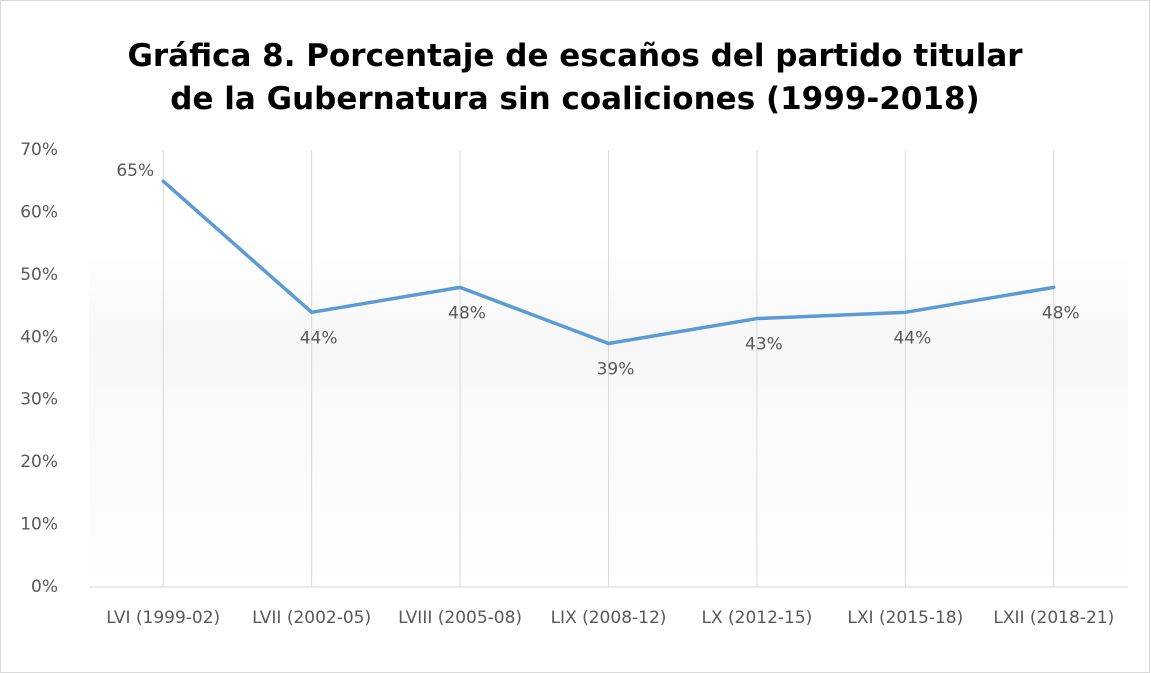  What do you see at coordinates (135, 171) in the screenshot?
I see `data-label: 65%` at bounding box center [135, 171].